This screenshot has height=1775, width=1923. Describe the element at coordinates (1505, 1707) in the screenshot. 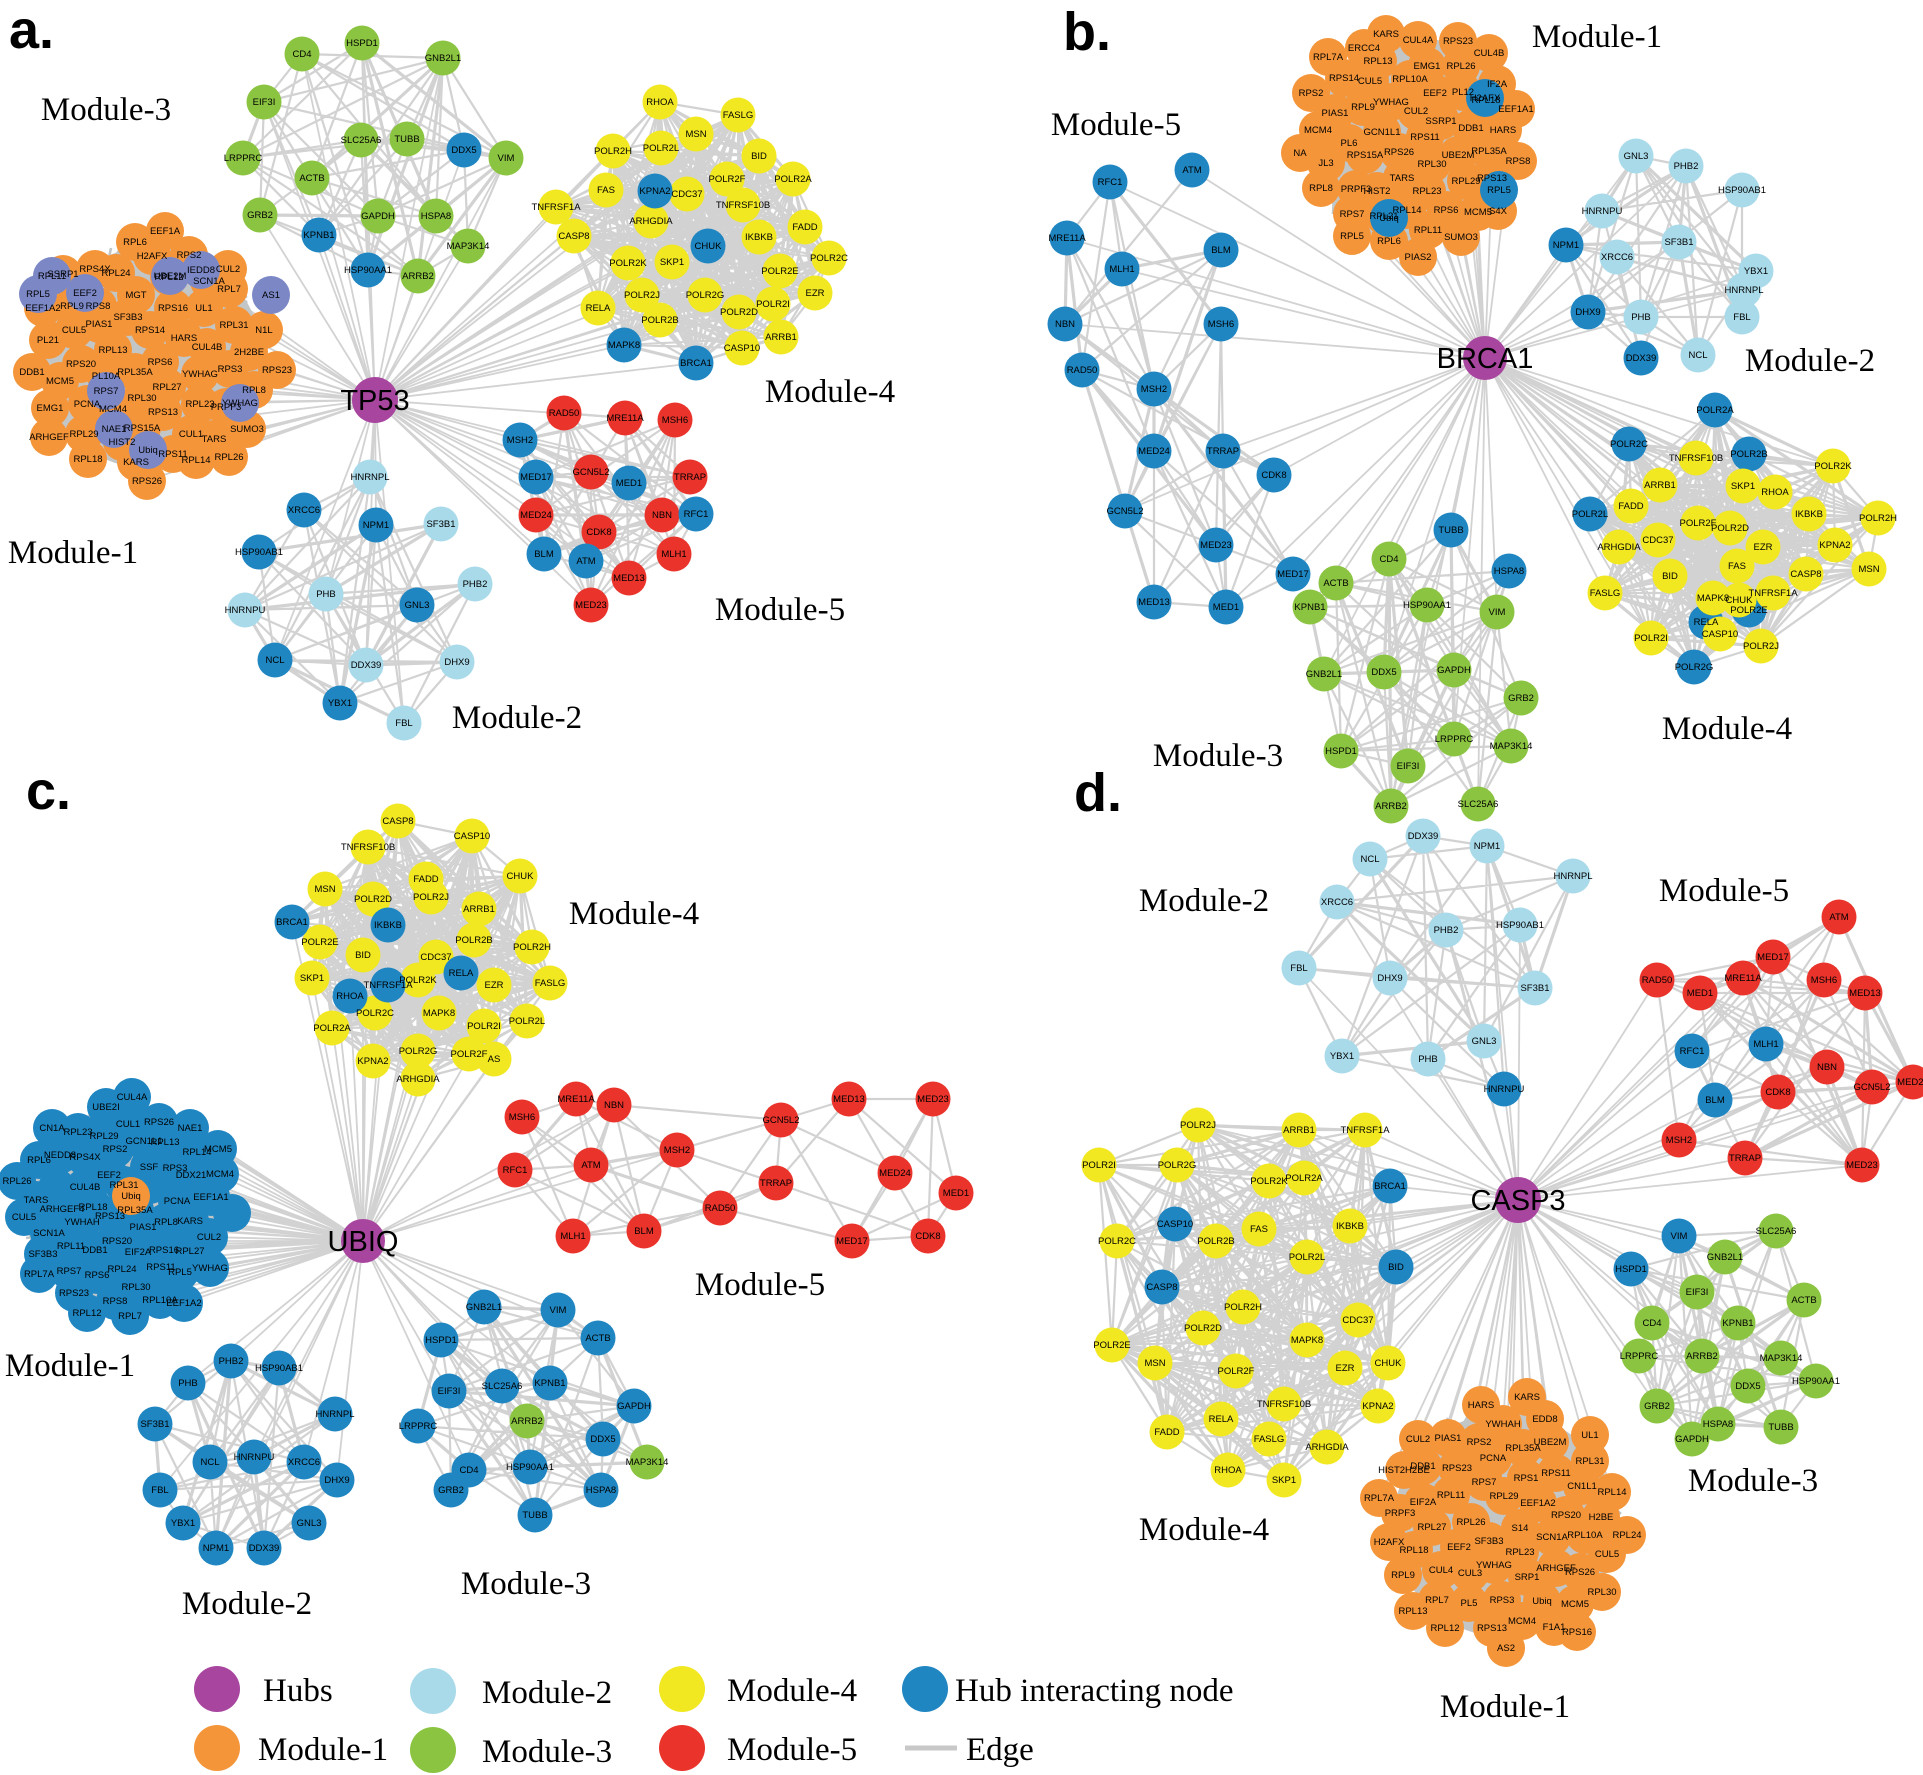

I see `svg-text: Module-1` at that location.